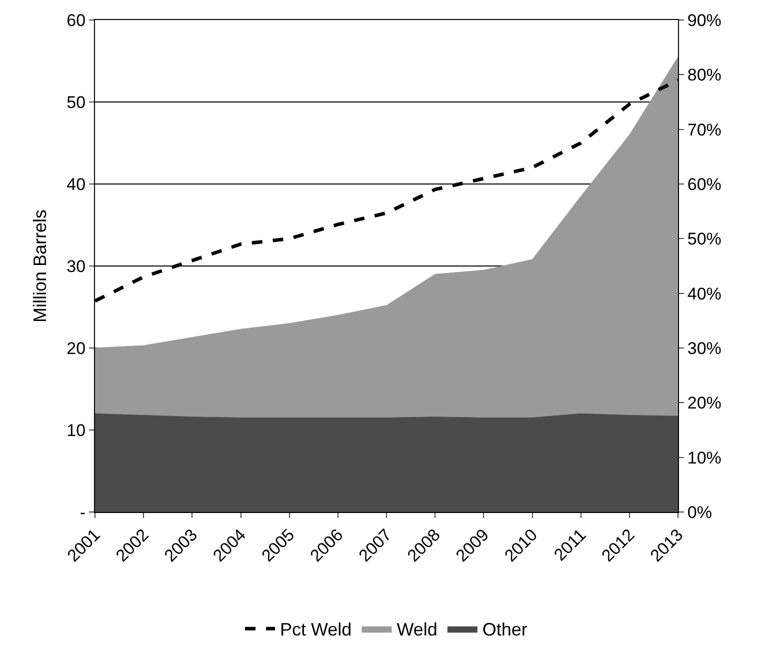 The height and width of the screenshot is (660, 763). Describe the element at coordinates (76, 430) in the screenshot. I see `y-tick-label: 10` at that location.